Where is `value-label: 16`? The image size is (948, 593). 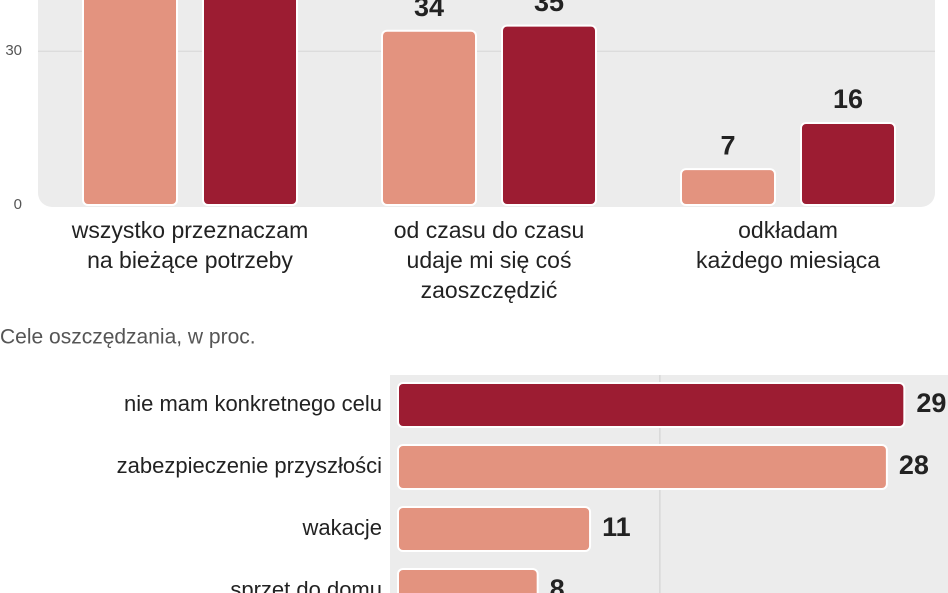 value-label: 16 is located at coordinates (848, 99).